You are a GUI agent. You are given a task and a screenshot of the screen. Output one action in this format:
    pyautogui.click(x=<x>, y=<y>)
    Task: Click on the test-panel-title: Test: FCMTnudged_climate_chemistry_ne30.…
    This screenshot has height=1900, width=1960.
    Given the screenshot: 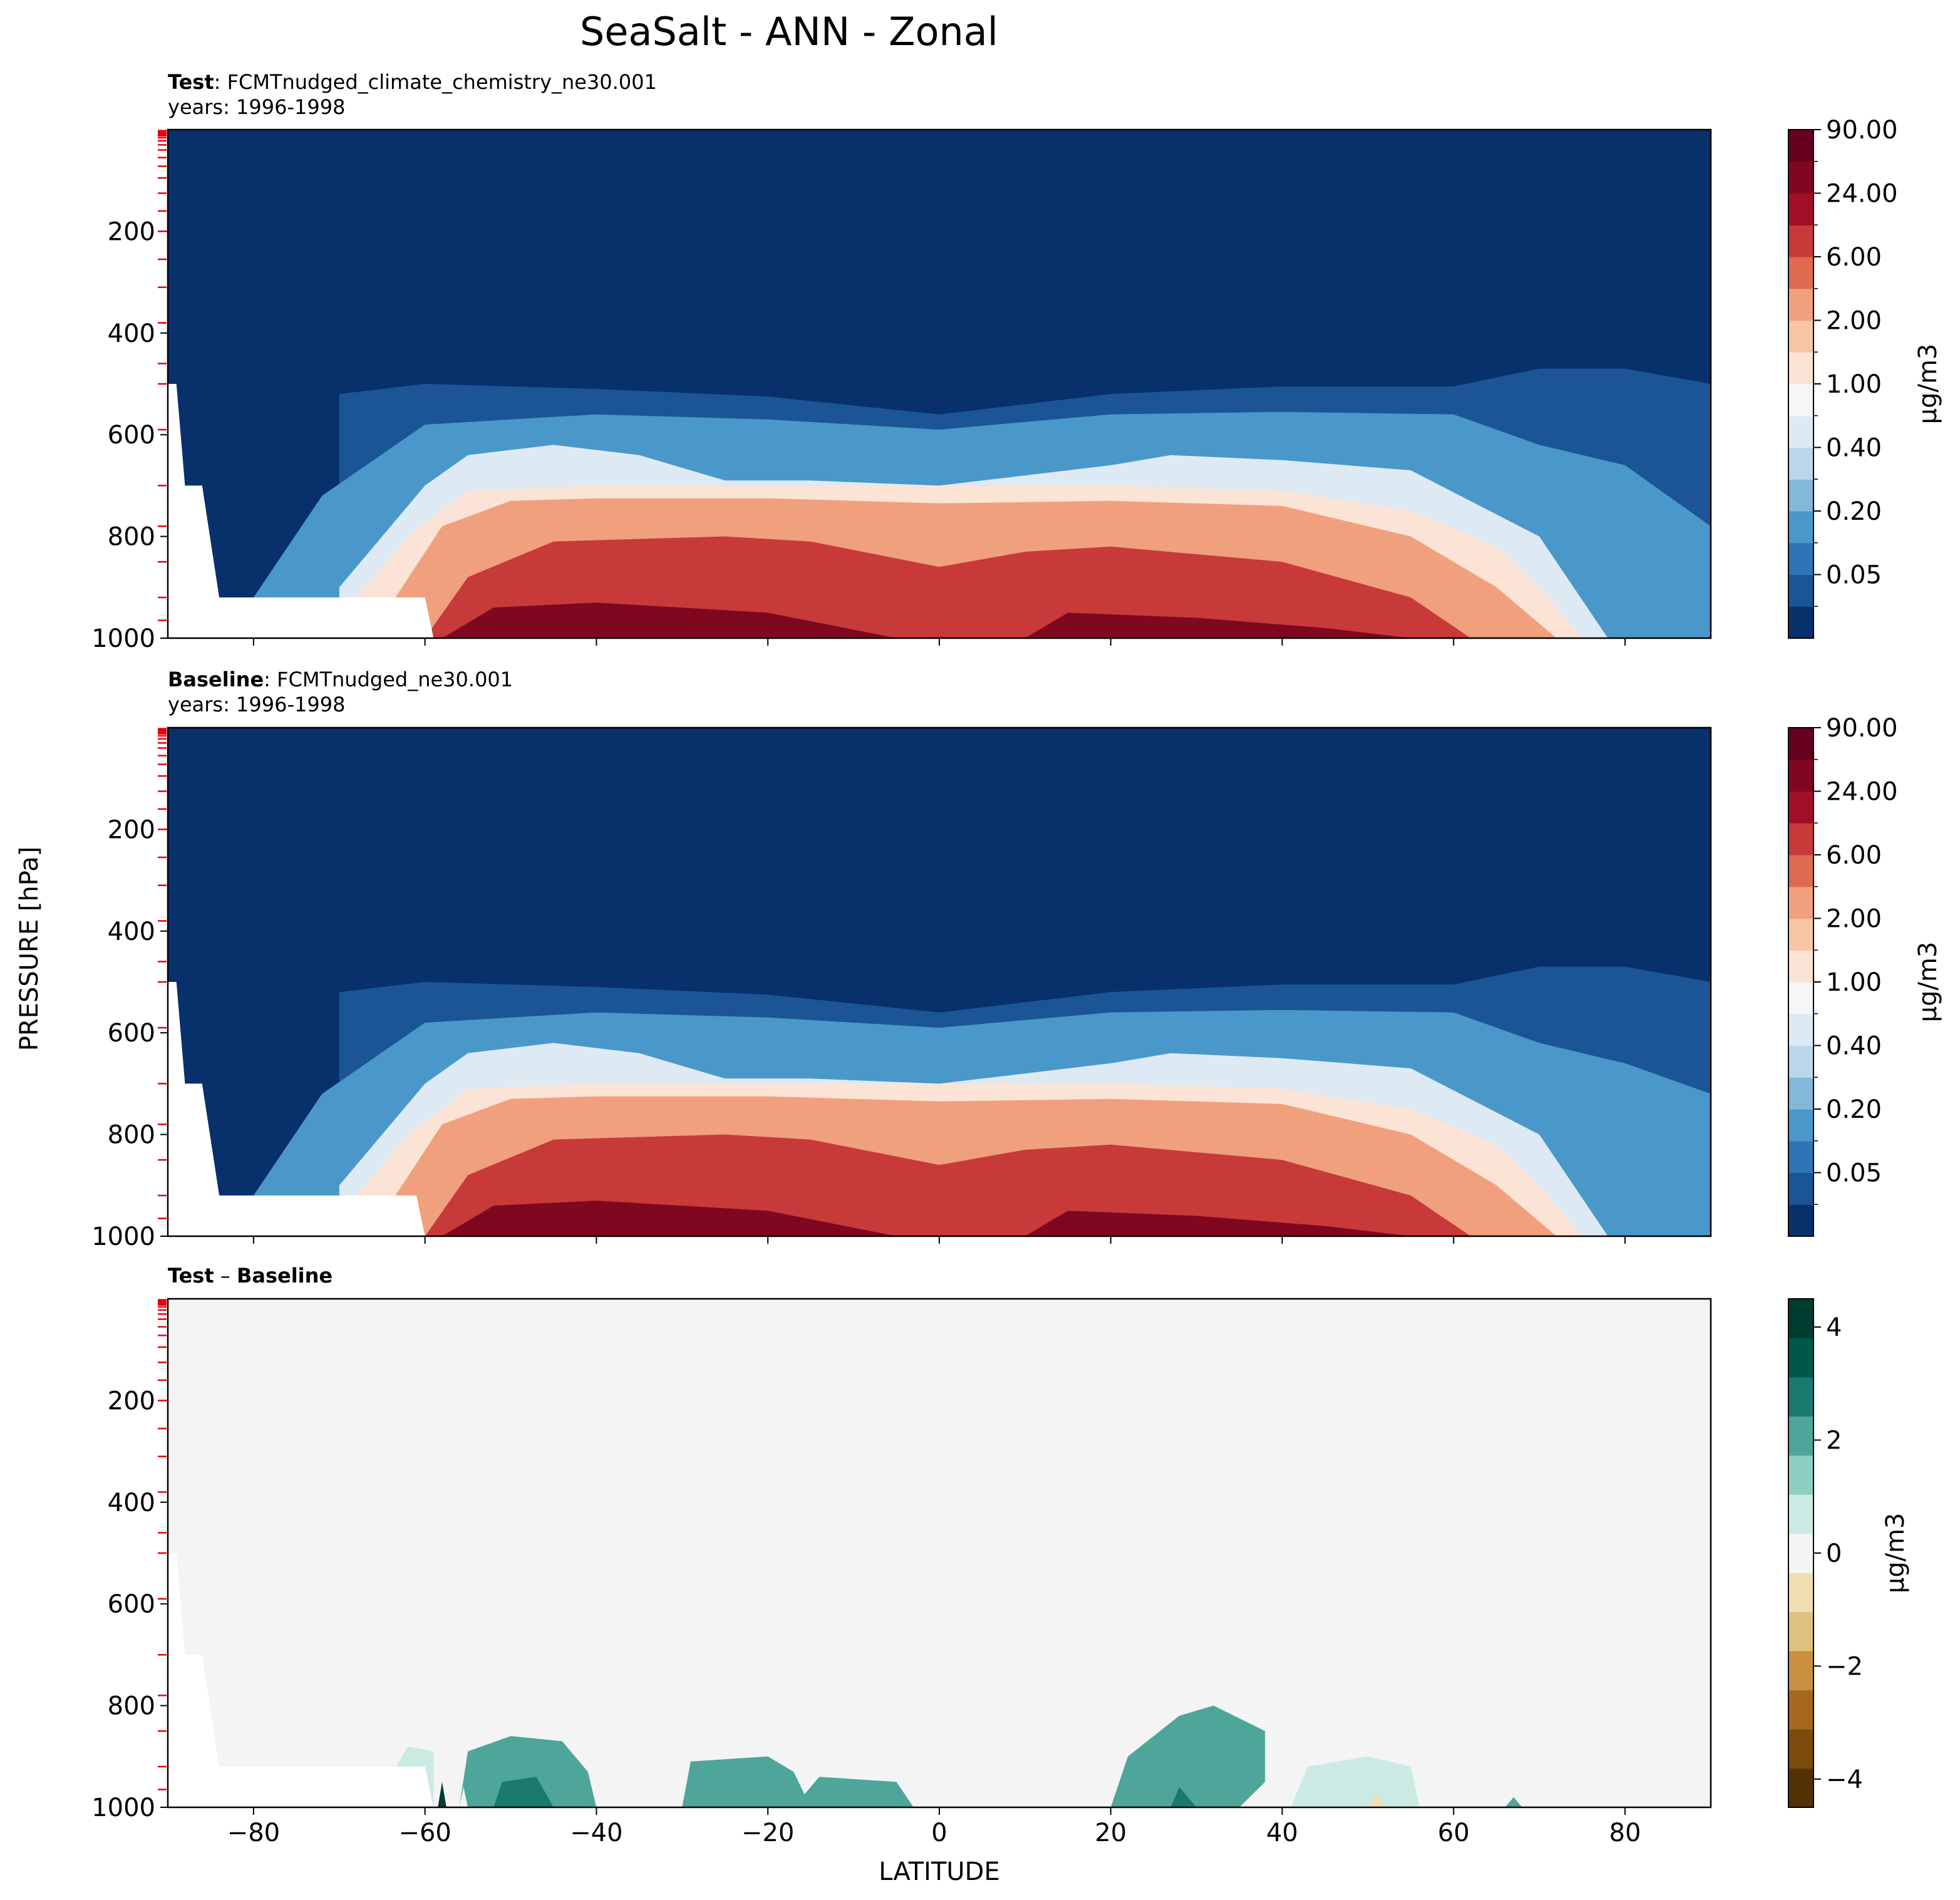 What is the action you would take?
    pyautogui.click(x=412, y=82)
    